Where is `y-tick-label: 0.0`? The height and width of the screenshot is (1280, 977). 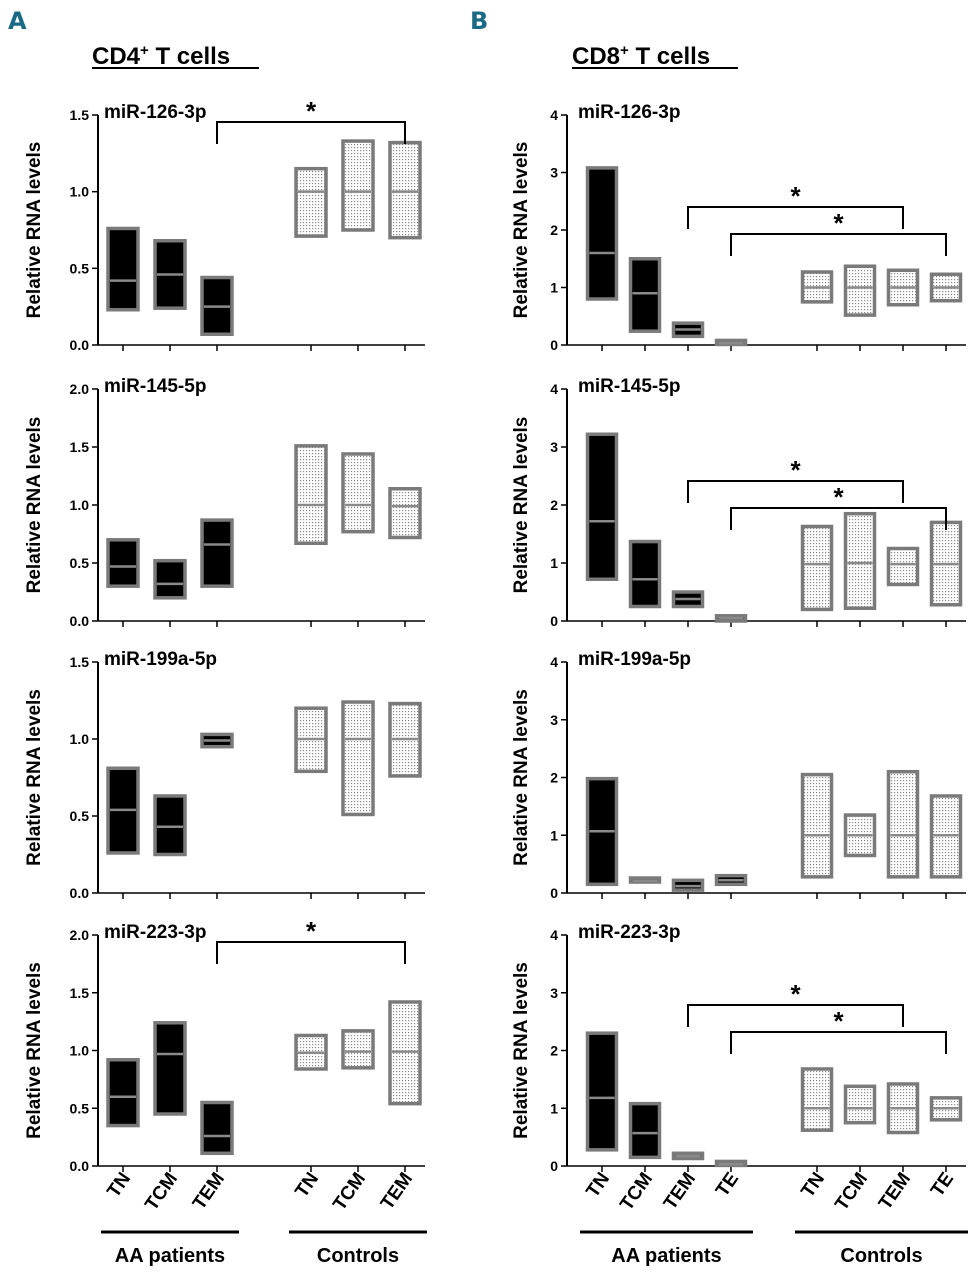 y-tick-label: 0.0 is located at coordinates (80, 345).